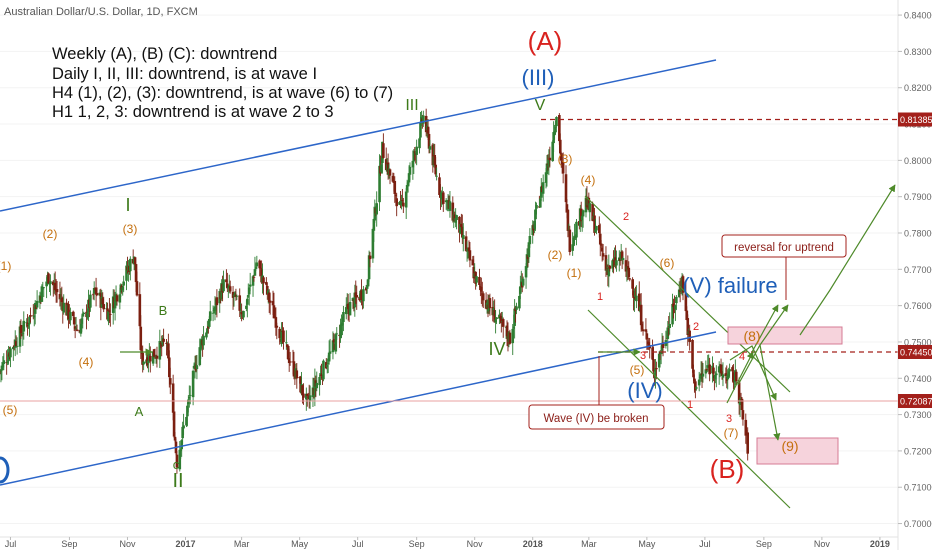 The height and width of the screenshot is (555, 932). Describe the element at coordinates (555, 255) in the screenshot. I see `wave-label-orange: (2)` at that location.